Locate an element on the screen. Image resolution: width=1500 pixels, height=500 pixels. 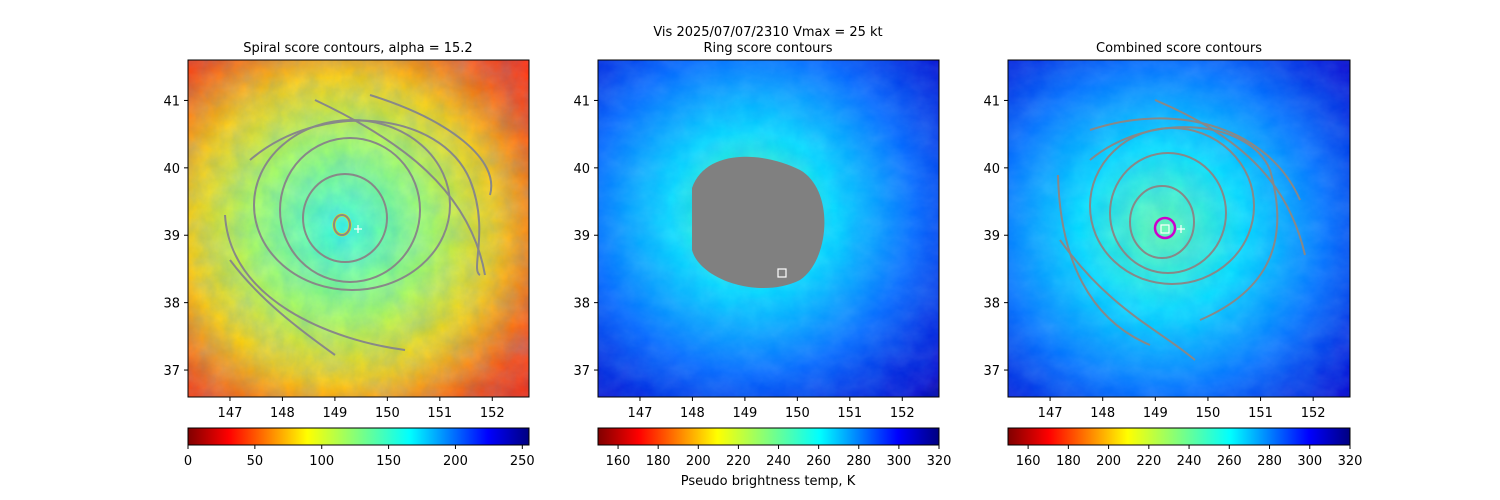
panel-title: Spiral score contours, alpha = 15.2 is located at coordinates (357, 48).